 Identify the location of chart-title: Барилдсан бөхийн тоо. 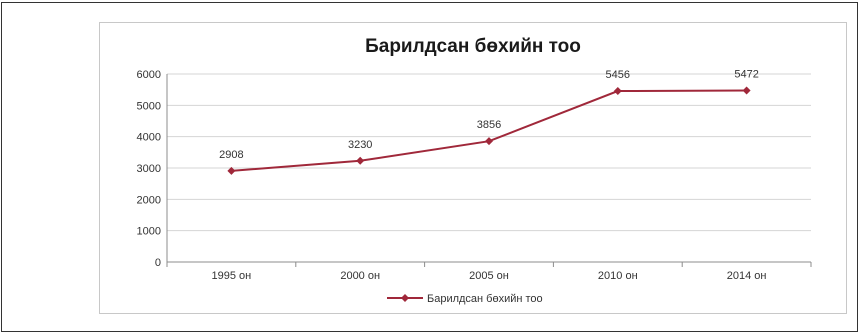
(473, 46).